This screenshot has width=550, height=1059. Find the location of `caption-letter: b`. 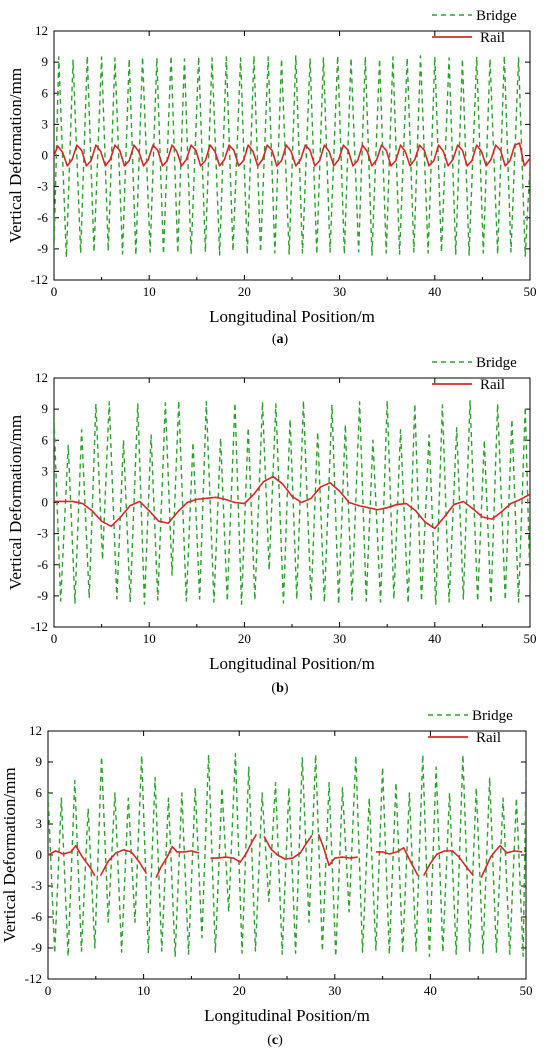

caption-letter: b is located at coordinates (280, 688).